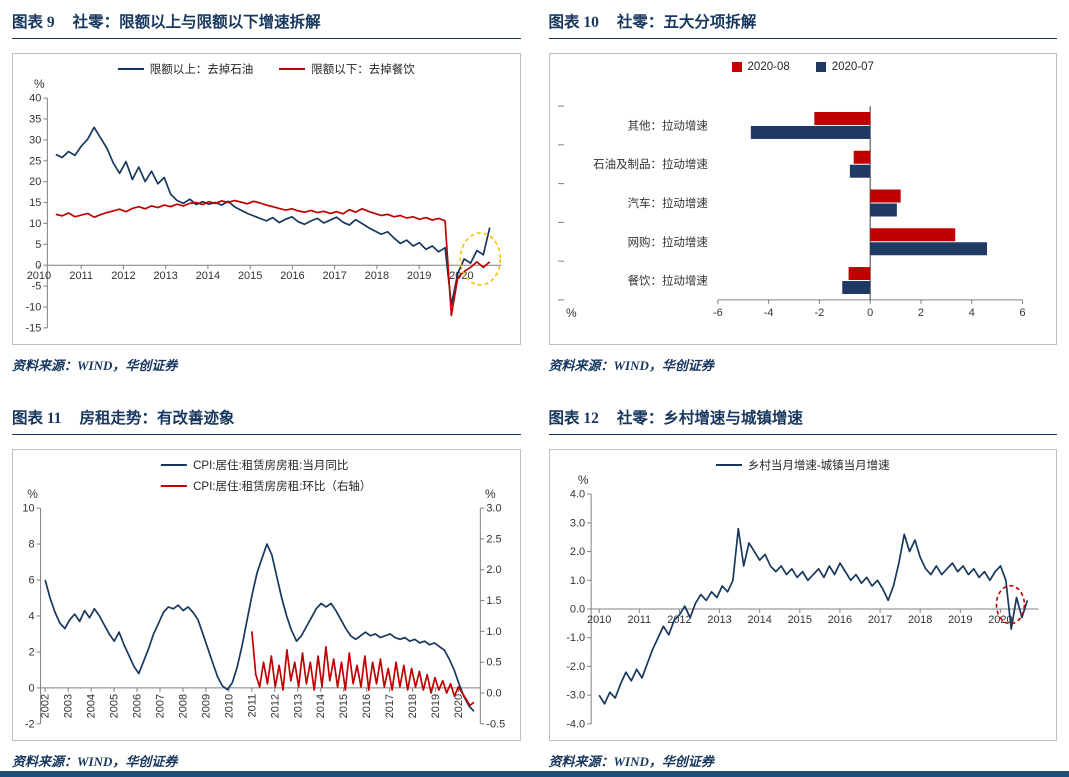  What do you see at coordinates (573, 22) in the screenshot?
I see `figure-10-label: 图表 10` at bounding box center [573, 22].